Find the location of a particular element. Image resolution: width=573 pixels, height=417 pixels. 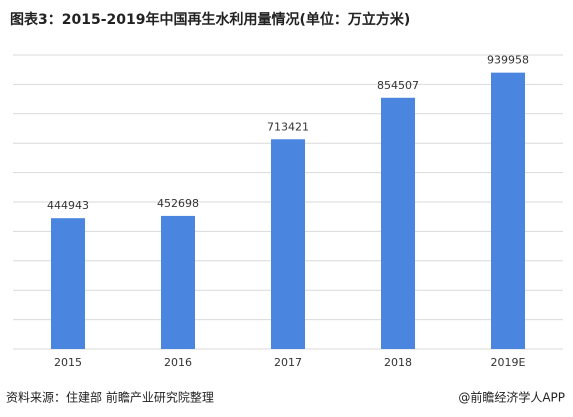

x-tick-label: 2016 is located at coordinates (178, 362).